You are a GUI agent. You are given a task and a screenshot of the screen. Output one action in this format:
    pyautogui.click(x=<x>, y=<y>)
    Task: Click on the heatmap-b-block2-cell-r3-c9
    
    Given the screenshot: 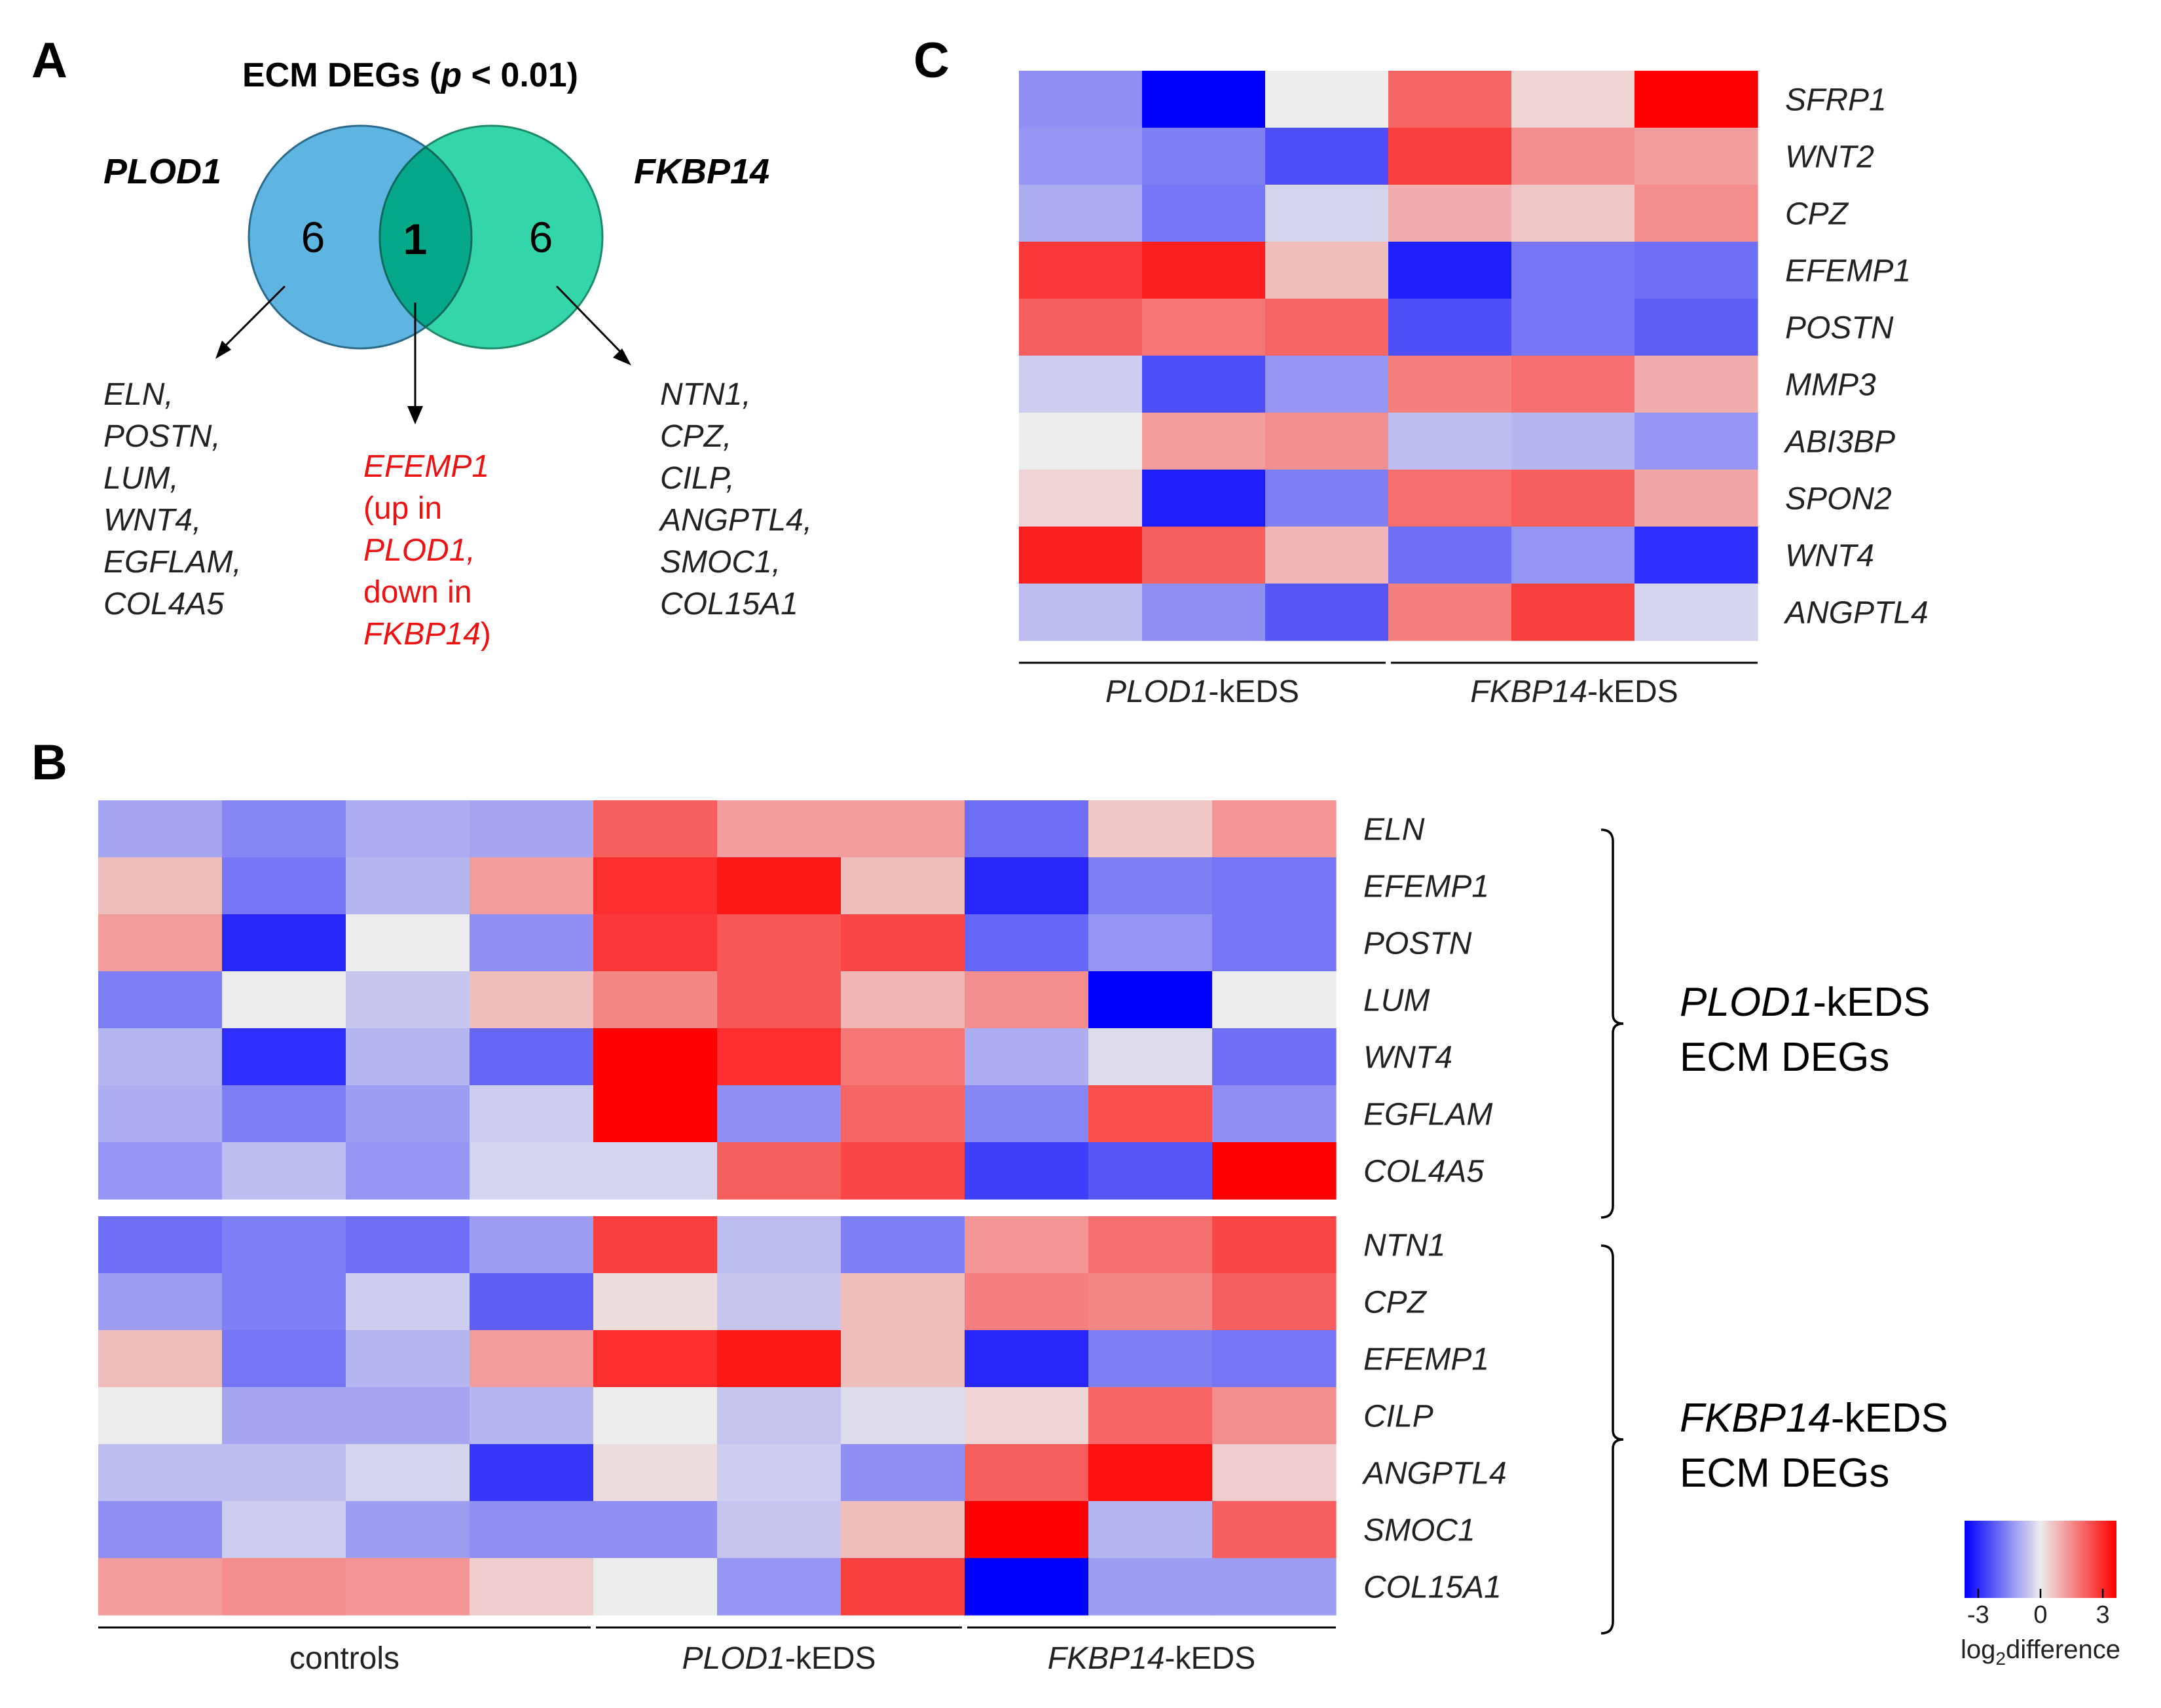 What is the action you would take?
    pyautogui.click(x=1274, y=1416)
    